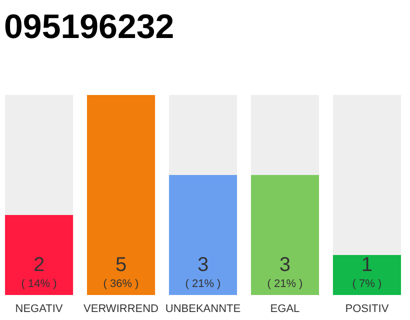 The height and width of the screenshot is (320, 410). What do you see at coordinates (285, 309) in the screenshot?
I see `x-tick-label: EGAL` at bounding box center [285, 309].